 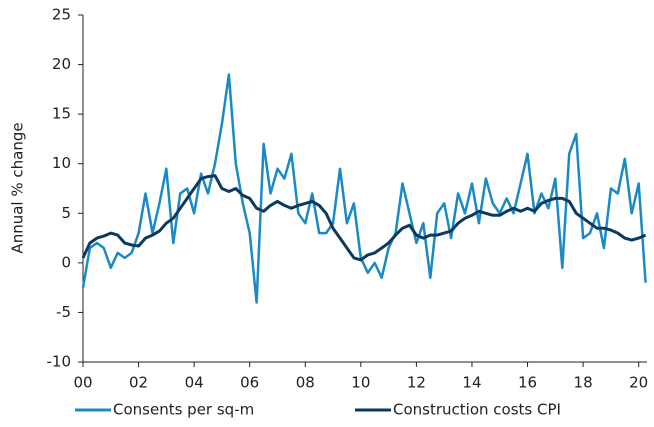 What do you see at coordinates (61, 15) in the screenshot?
I see `y-tick-label: 25` at bounding box center [61, 15].